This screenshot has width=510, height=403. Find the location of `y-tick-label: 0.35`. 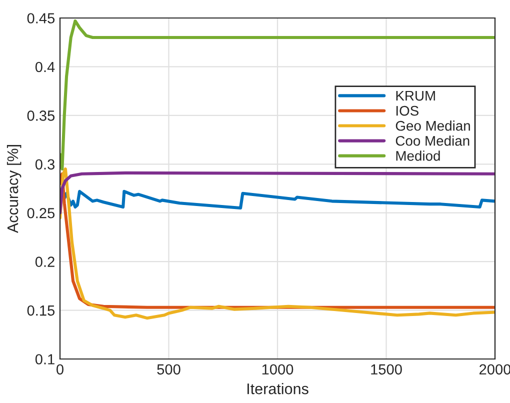

y-tick-label: 0.35 is located at coordinates (41, 115).